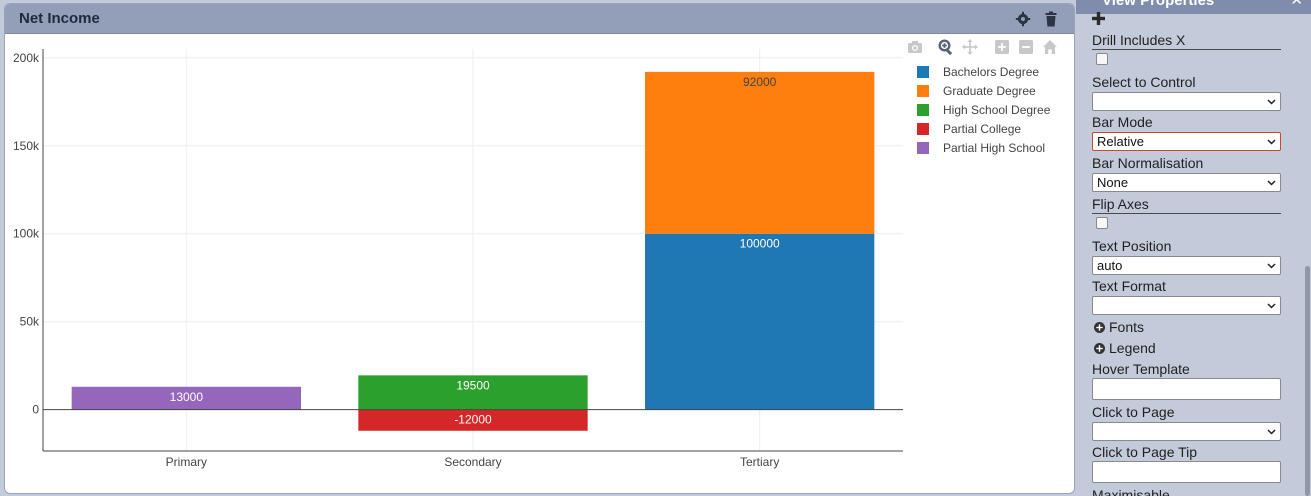 This screenshot has width=1311, height=496. Describe the element at coordinates (1158, 4) in the screenshot. I see `view-properties-title: View Properties` at that location.